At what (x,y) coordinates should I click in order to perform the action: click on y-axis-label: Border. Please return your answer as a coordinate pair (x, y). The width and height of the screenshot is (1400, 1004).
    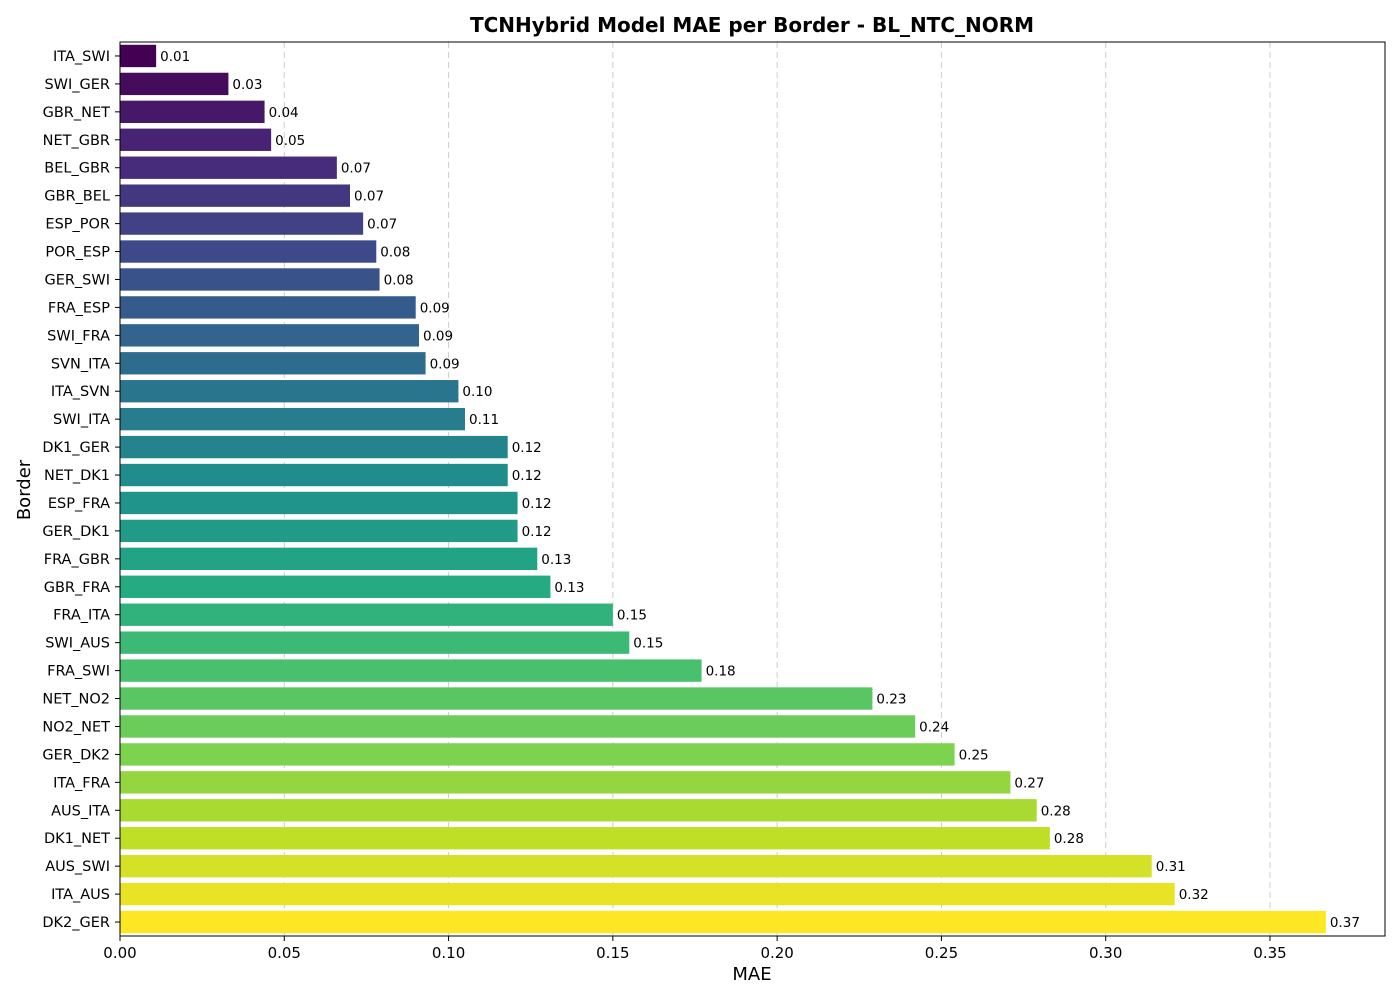
    Looking at the image, I should click on (24, 489).